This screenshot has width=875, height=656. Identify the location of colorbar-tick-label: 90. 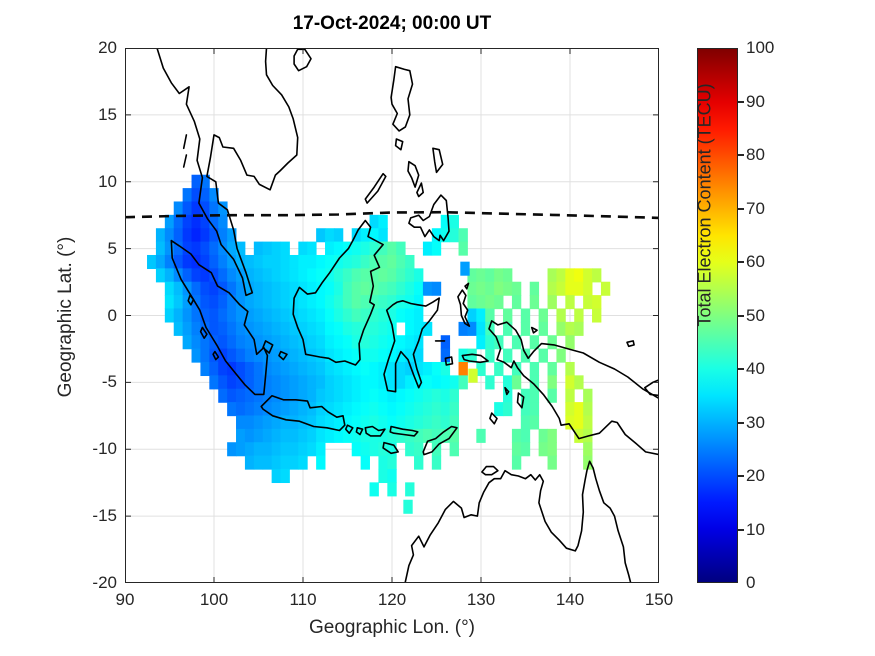
(755, 101).